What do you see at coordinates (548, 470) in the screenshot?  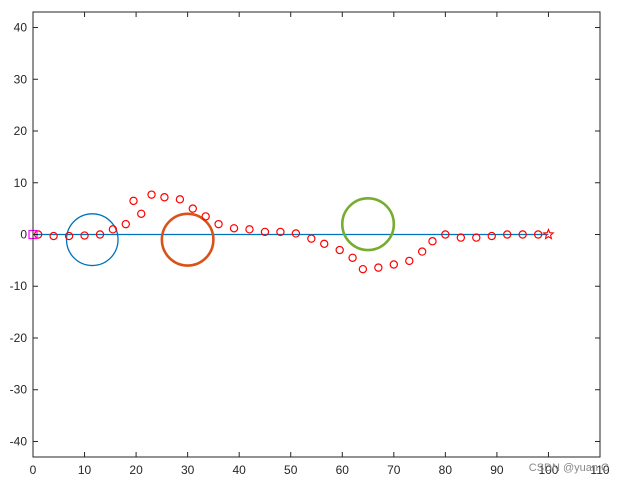 I see `x-tick-label: 100` at bounding box center [548, 470].